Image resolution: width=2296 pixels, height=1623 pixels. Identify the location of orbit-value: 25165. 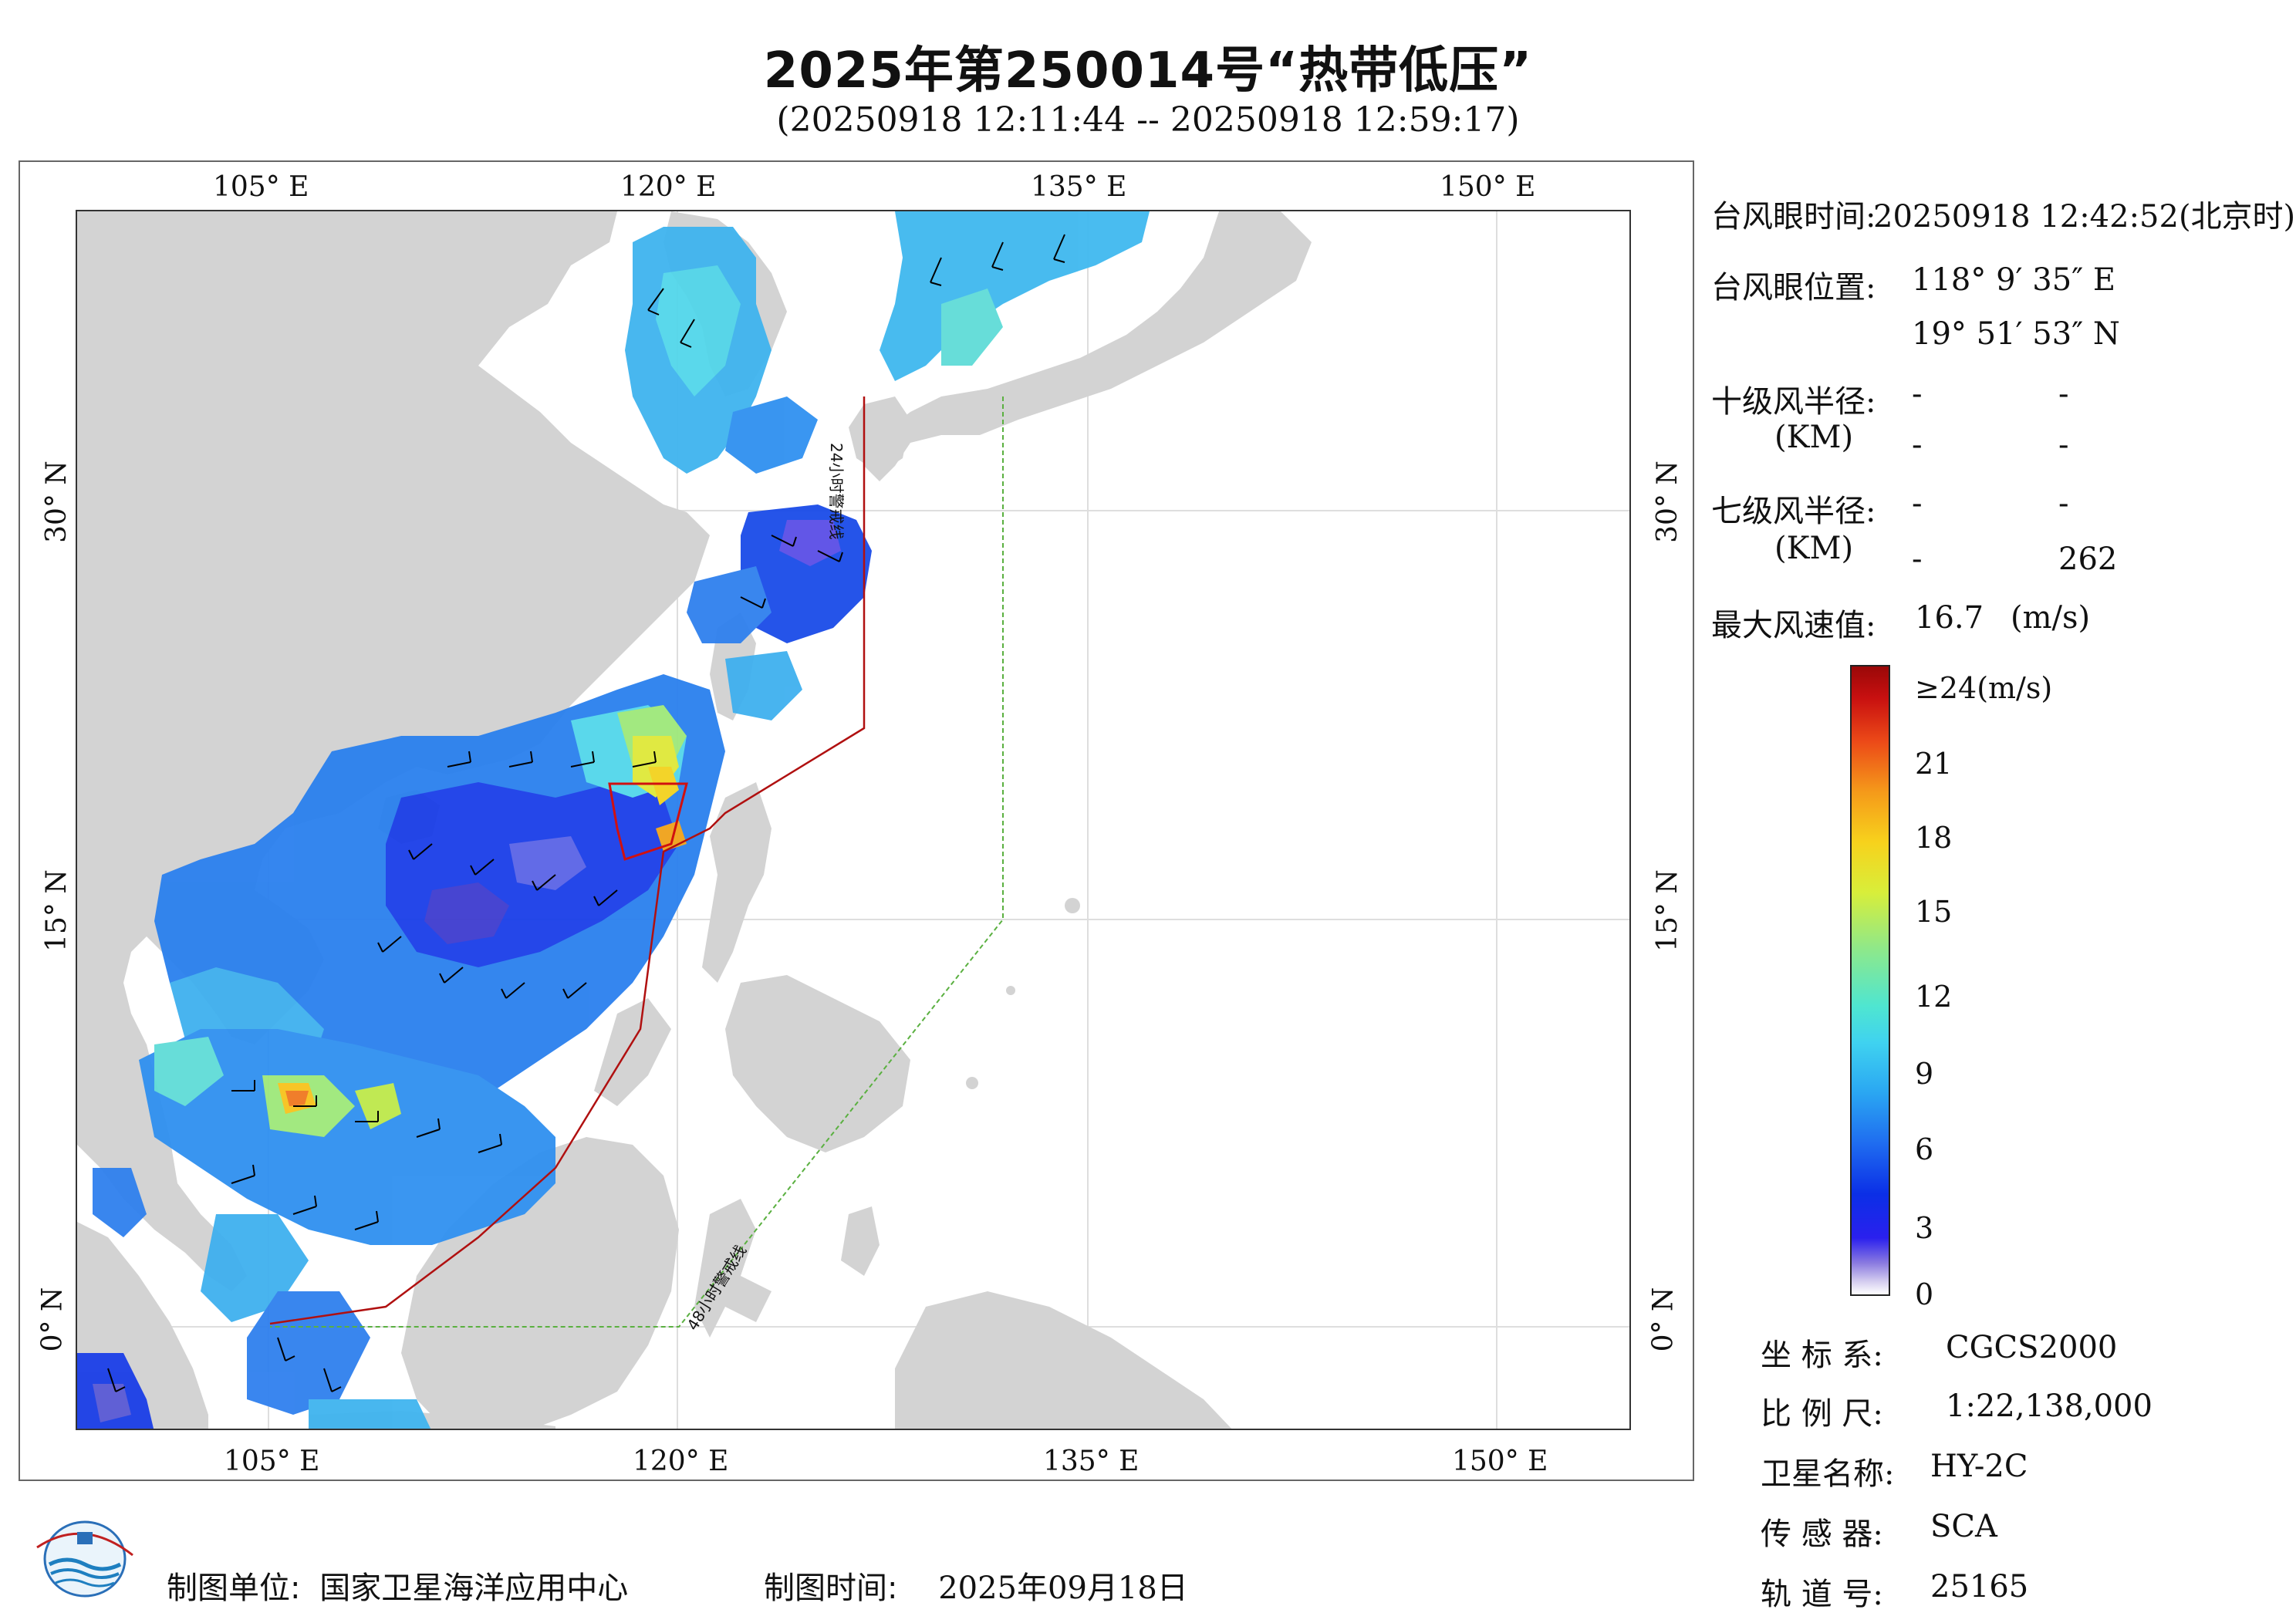
(1979, 1586).